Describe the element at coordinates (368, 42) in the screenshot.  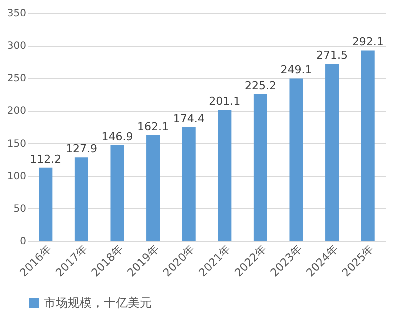
I see `data-label: 292.1` at that location.